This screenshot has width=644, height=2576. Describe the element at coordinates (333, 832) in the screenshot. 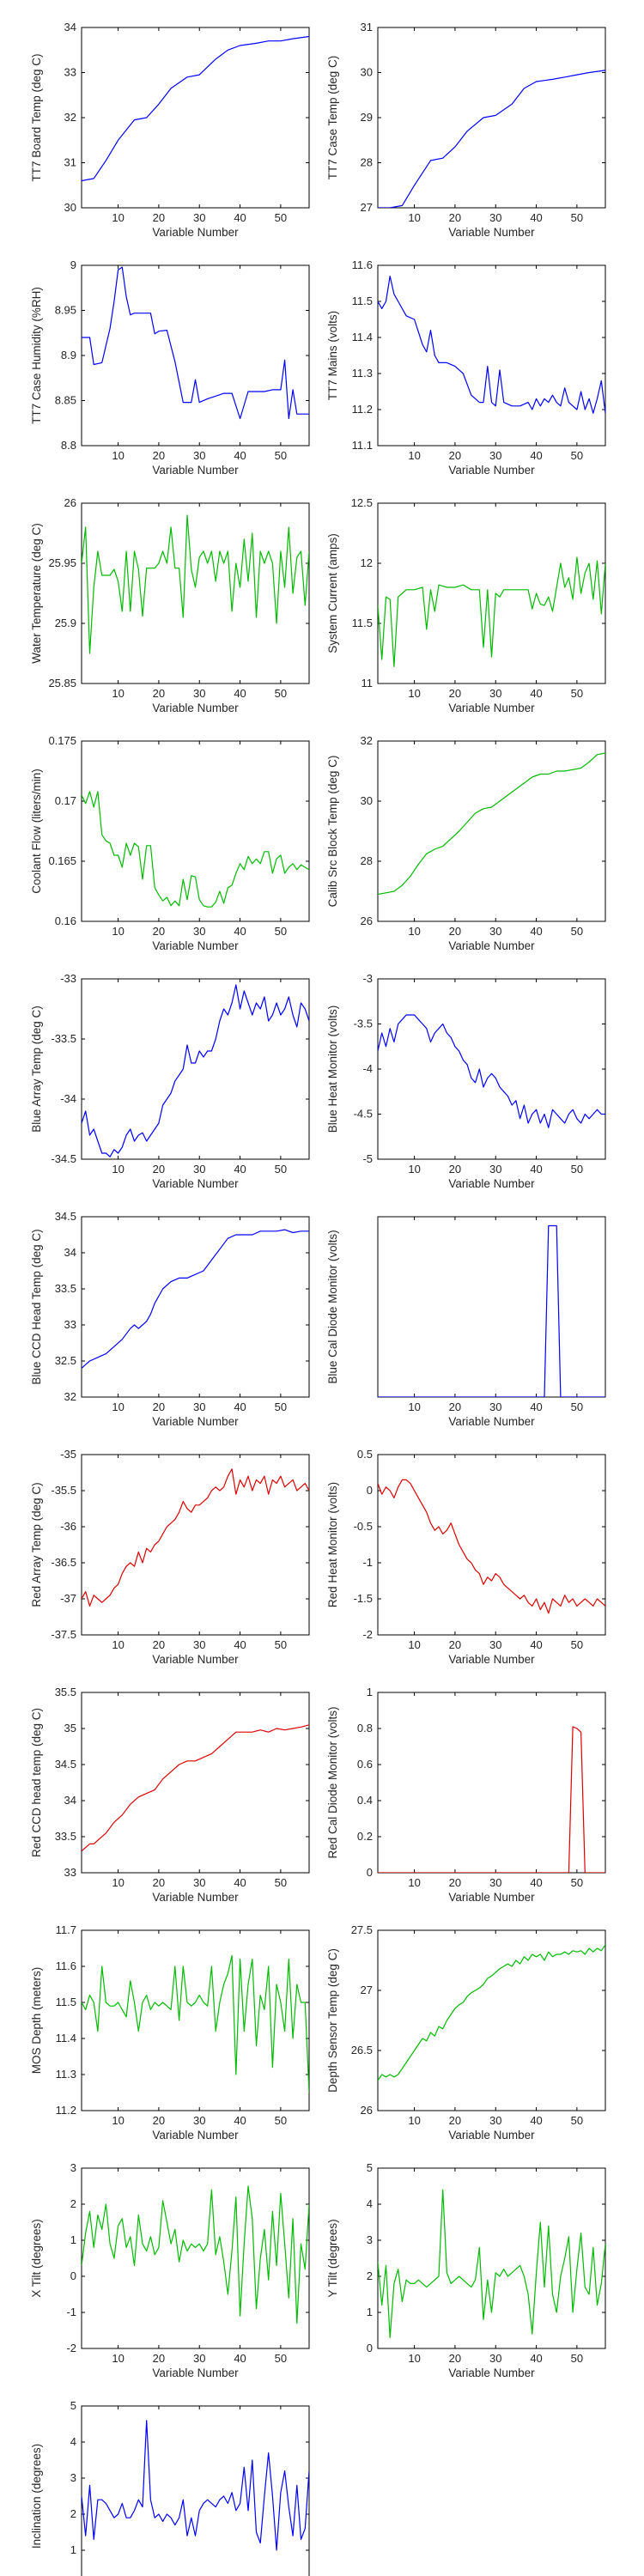

I see `y-axis-label: Calib Src Block Temp (deg C)` at that location.